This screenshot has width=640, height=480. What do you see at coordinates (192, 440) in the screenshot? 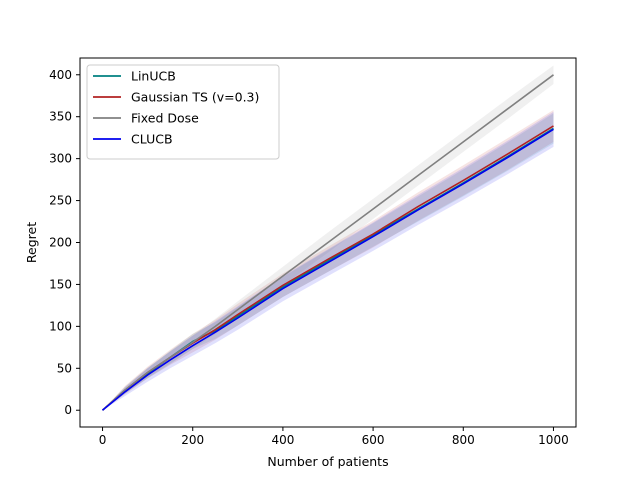
I see `x-tick-label-200: 200` at bounding box center [192, 440].